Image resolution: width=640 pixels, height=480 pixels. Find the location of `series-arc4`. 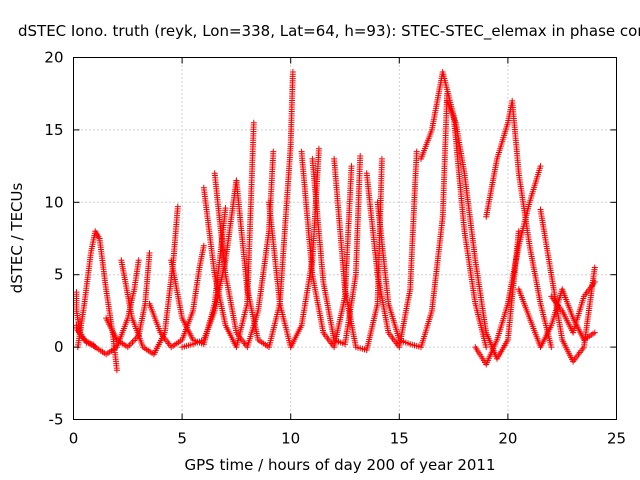

series-arc4 is located at coordinates (128, 300).